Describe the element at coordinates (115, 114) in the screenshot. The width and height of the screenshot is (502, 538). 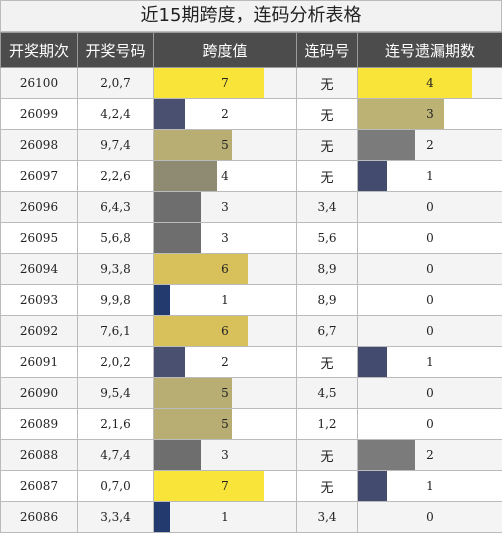
I see `numbers-cell: 4,2,4` at that location.